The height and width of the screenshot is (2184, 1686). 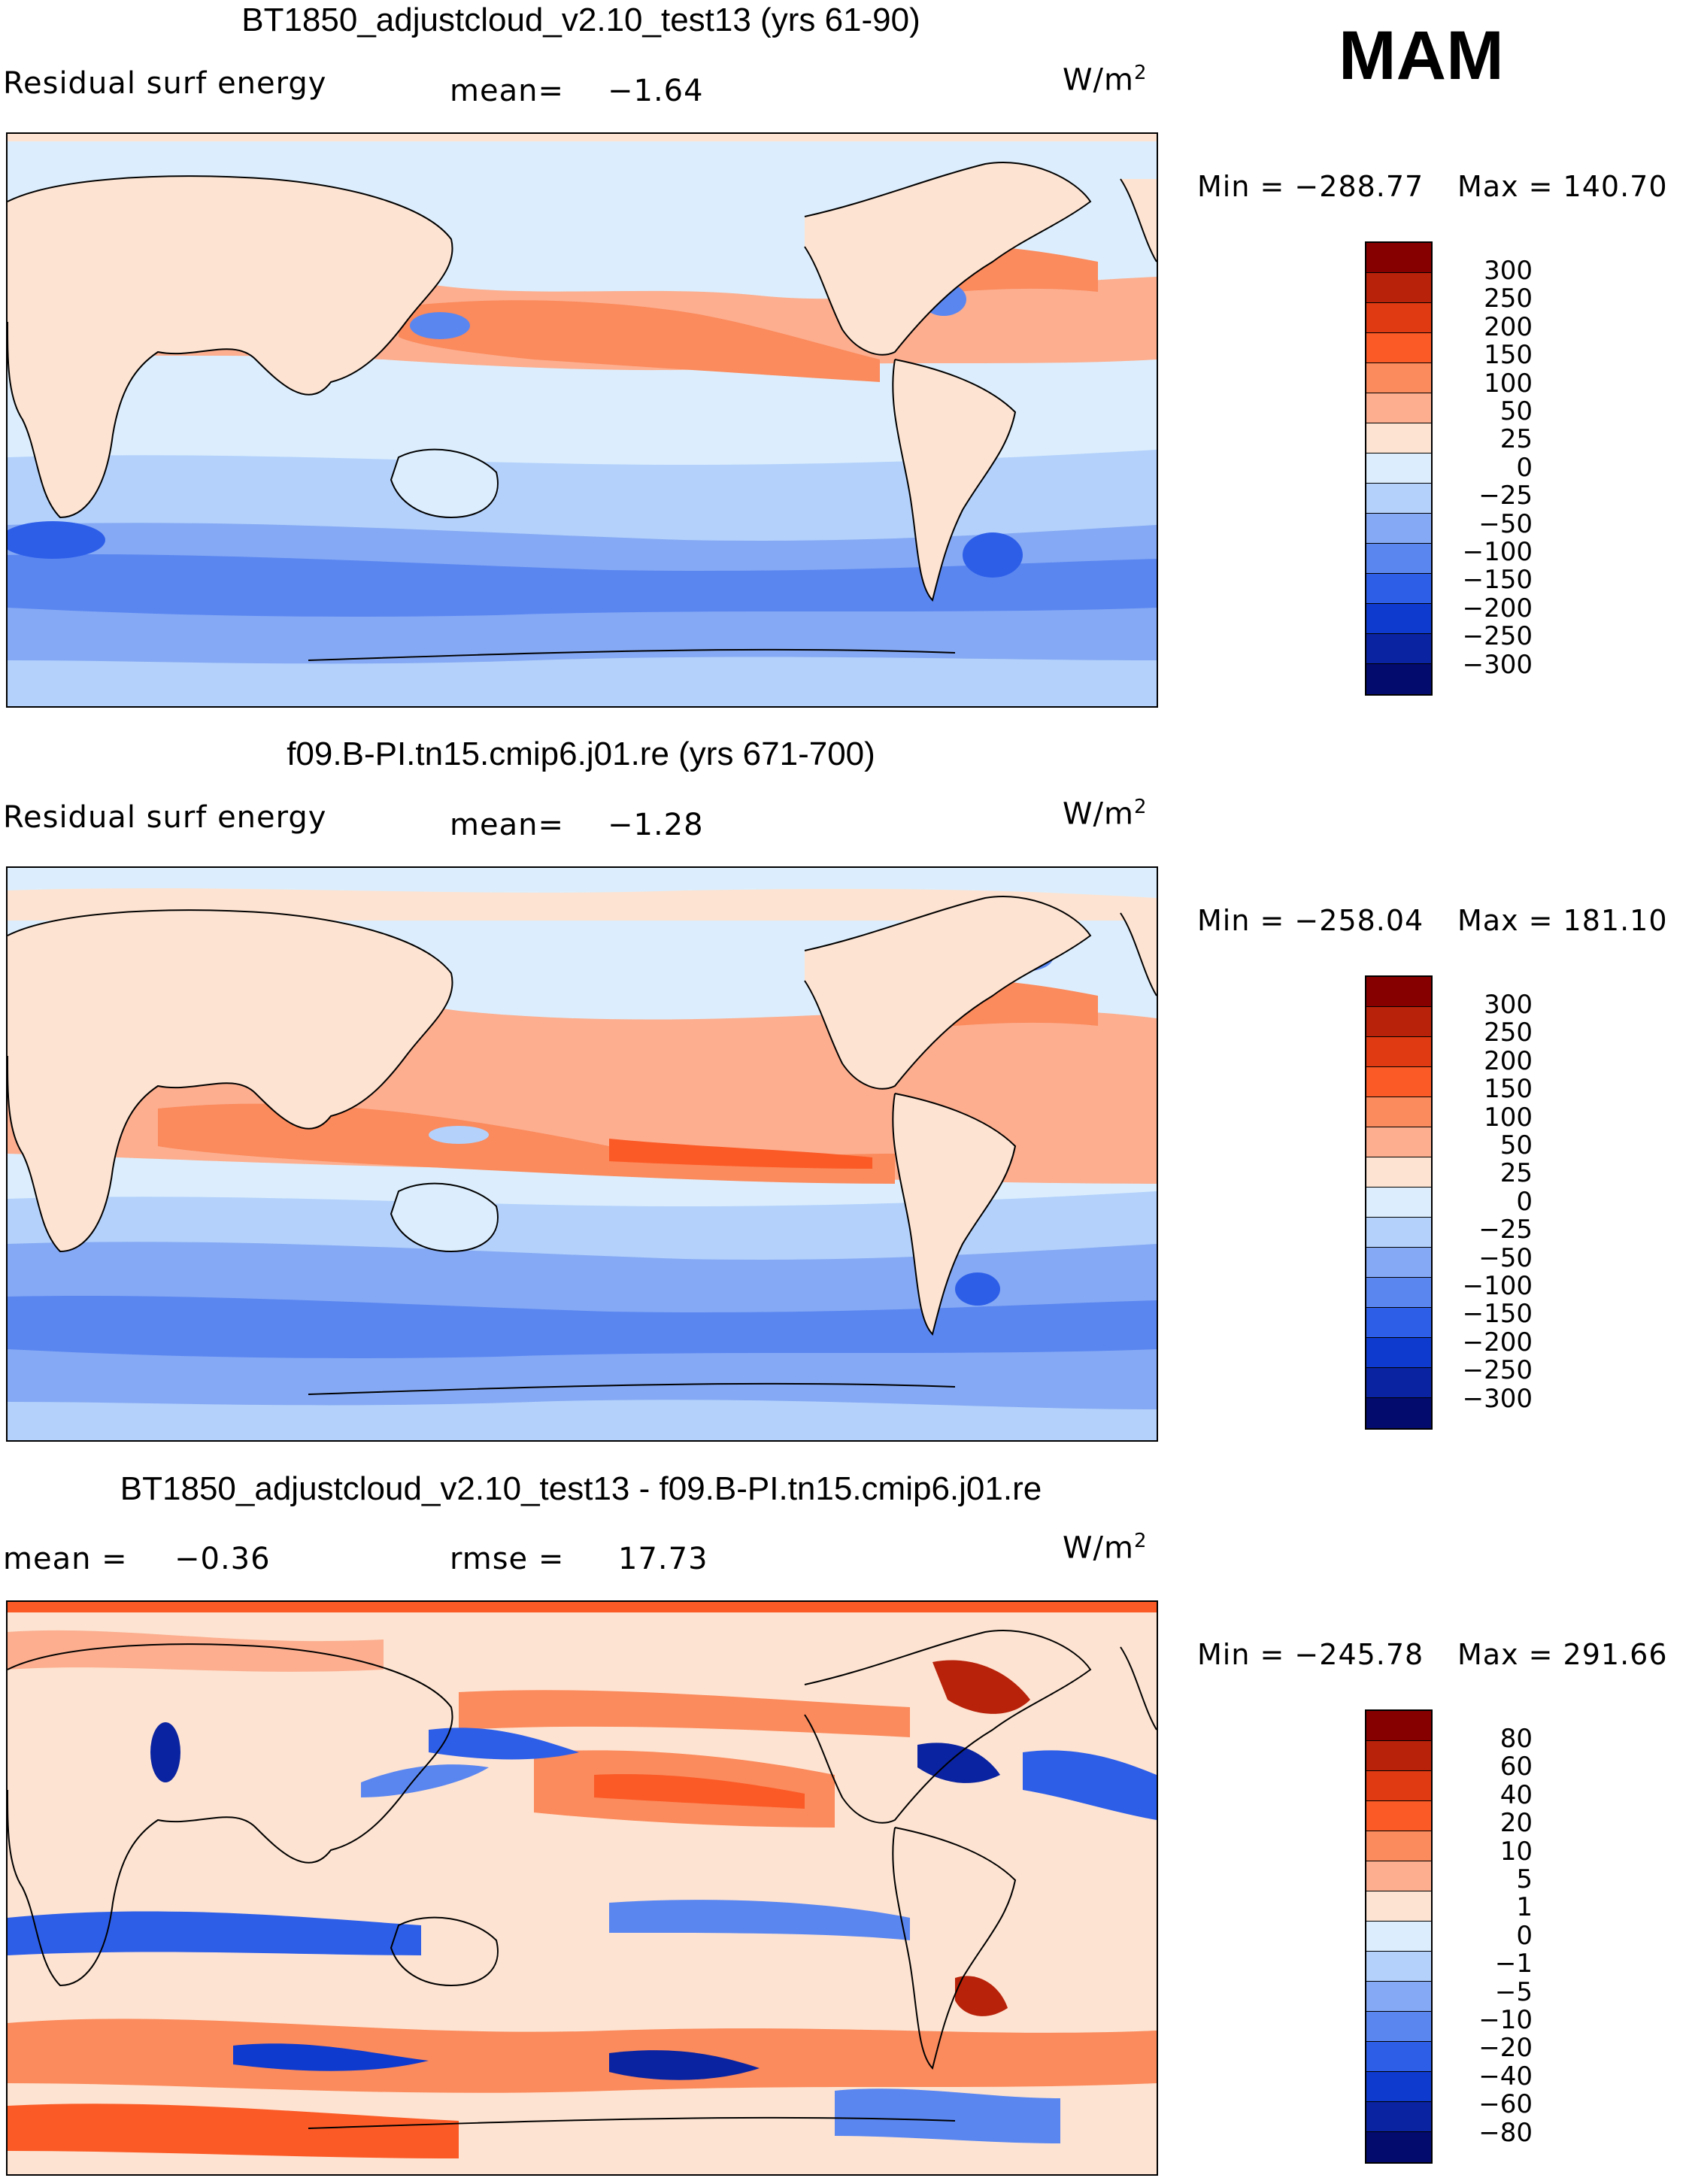 I want to click on panel-1-units: W/m2, so click(x=1105, y=80).